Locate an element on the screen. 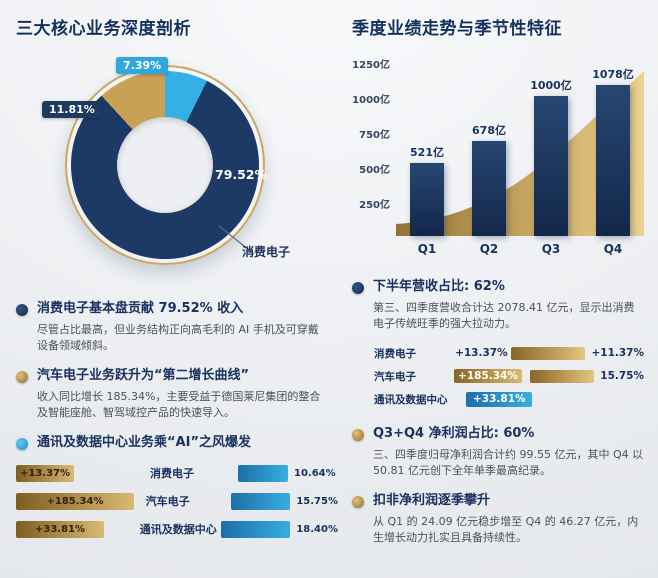 The image size is (658, 578). insight-title: 扣非净利润逐季攀升 is located at coordinates (432, 500).